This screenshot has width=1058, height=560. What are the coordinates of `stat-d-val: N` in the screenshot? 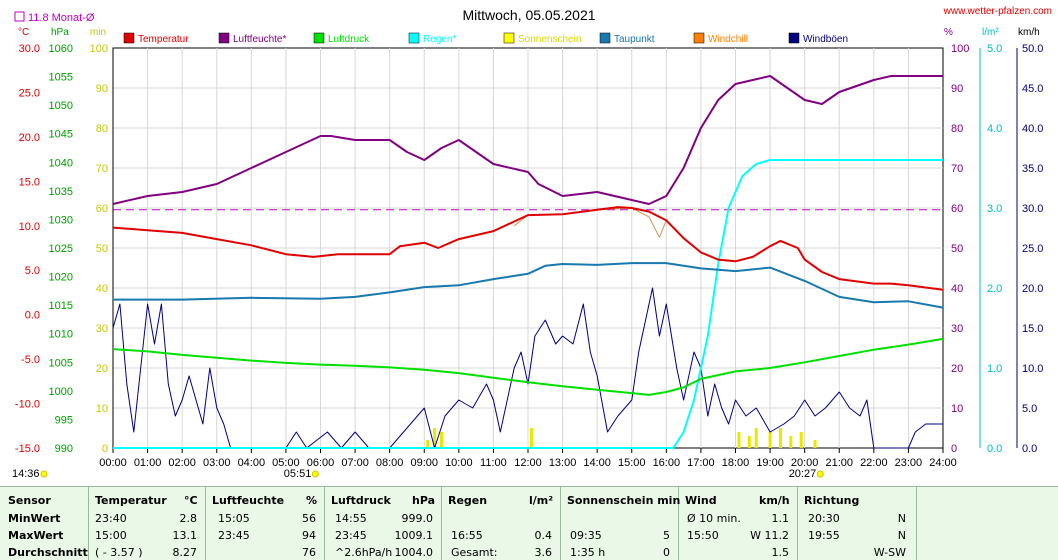 It's located at (901, 535).